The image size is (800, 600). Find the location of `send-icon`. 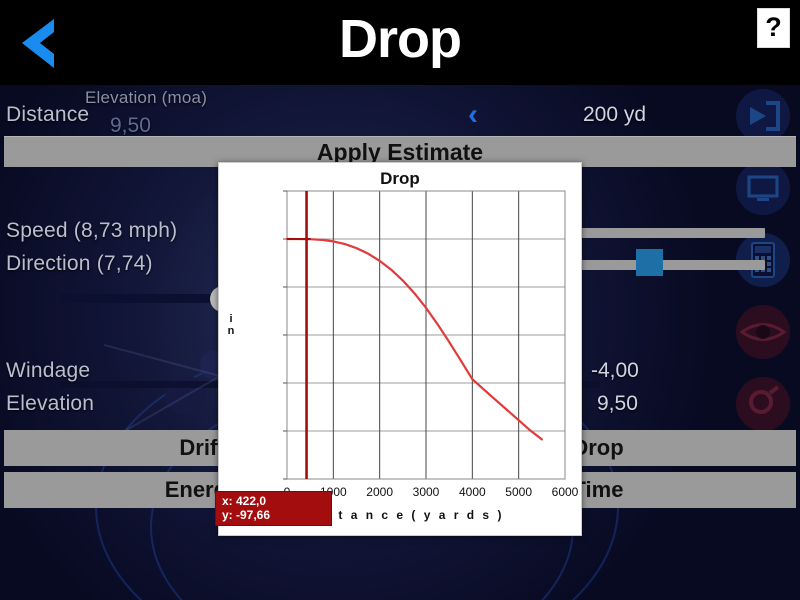

send-icon is located at coordinates (763, 116).